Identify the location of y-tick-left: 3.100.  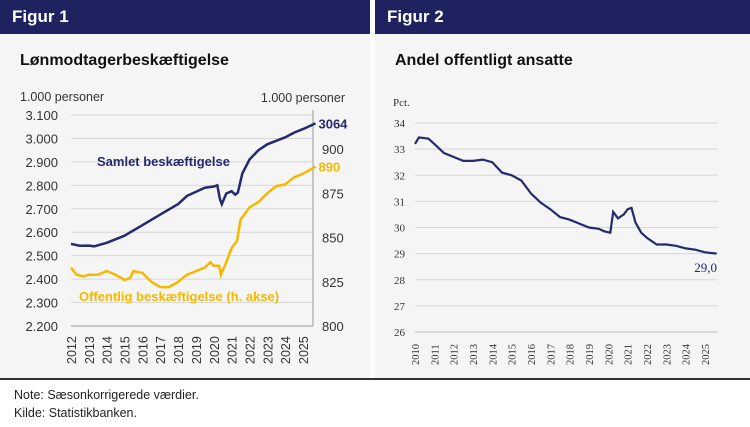
(41, 115).